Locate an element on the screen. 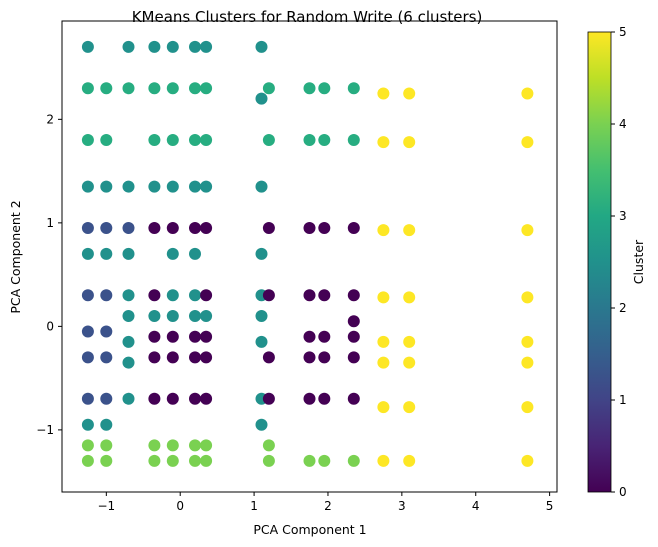  colorbar-tick-label: 2 is located at coordinates (623, 308).